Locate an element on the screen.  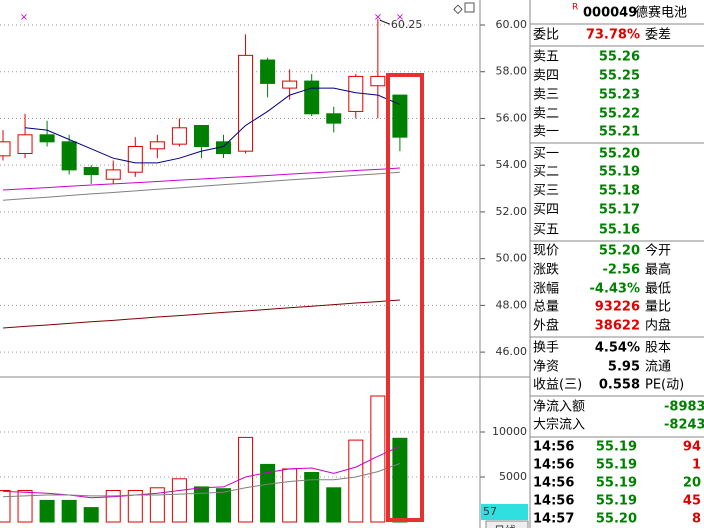
level-price: 55.25 is located at coordinates (619, 76).